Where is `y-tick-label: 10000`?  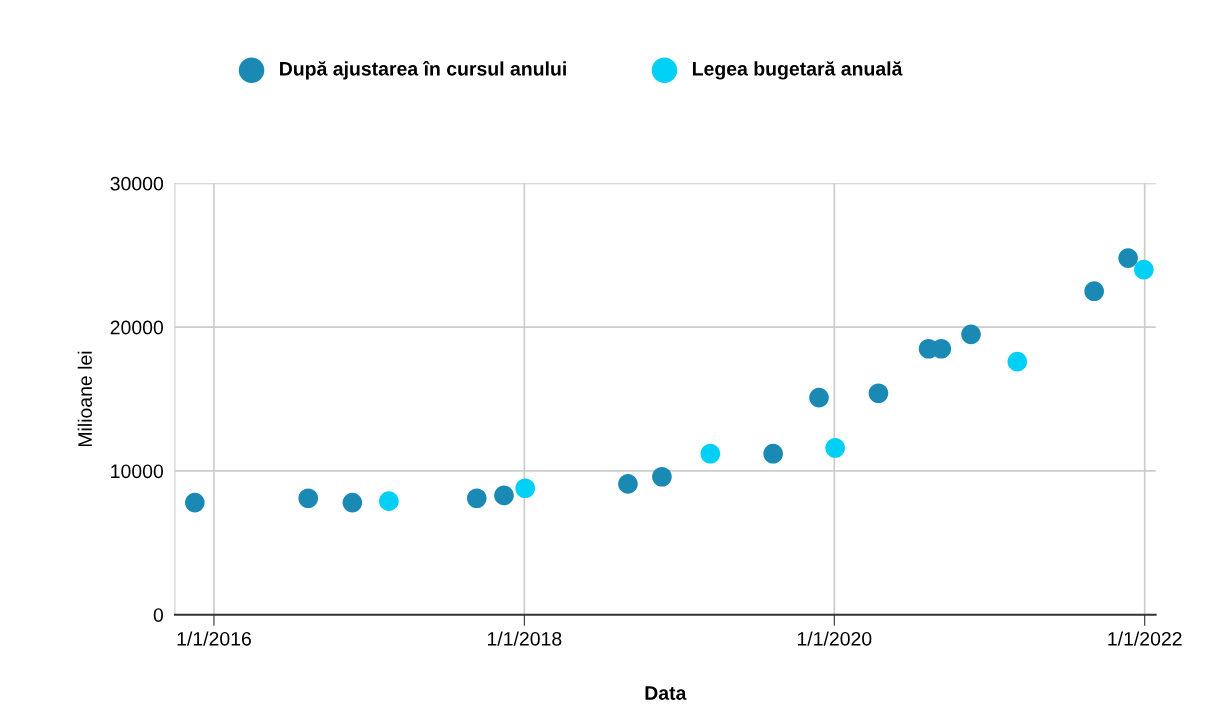 y-tick-label: 10000 is located at coordinates (137, 471).